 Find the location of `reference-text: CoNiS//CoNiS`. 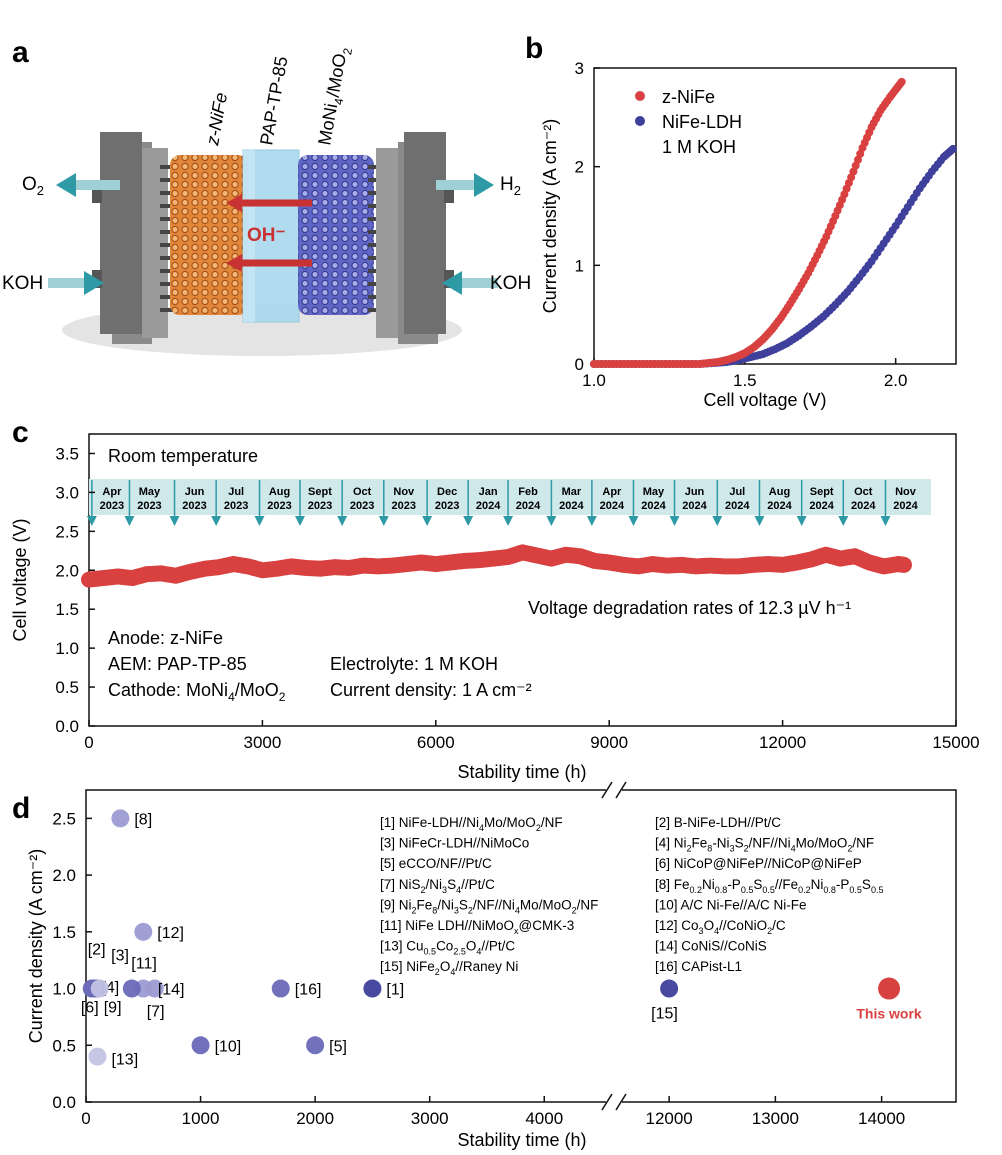

reference-text: CoNiS//CoNiS is located at coordinates (724, 946).